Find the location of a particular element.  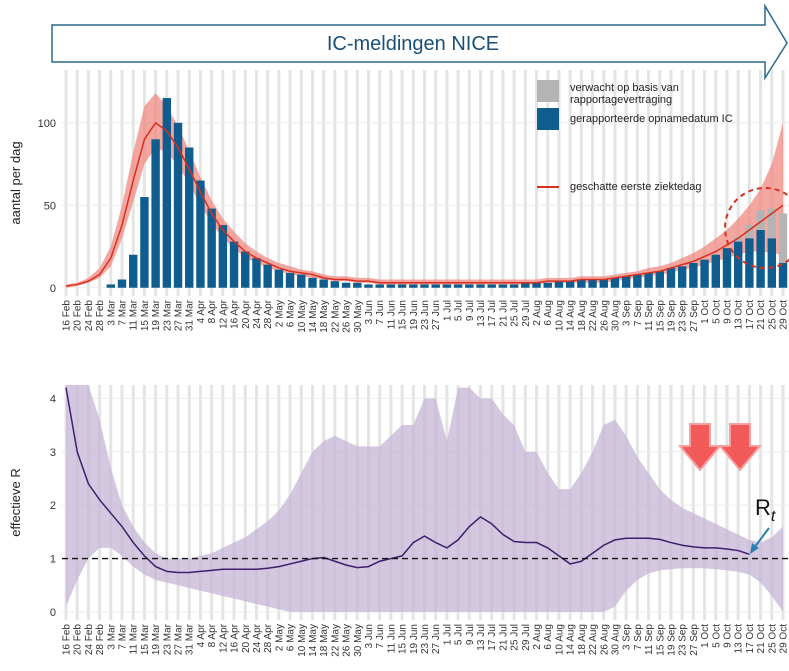

x-tick-label: 28 Feb is located at coordinates (100, 640).